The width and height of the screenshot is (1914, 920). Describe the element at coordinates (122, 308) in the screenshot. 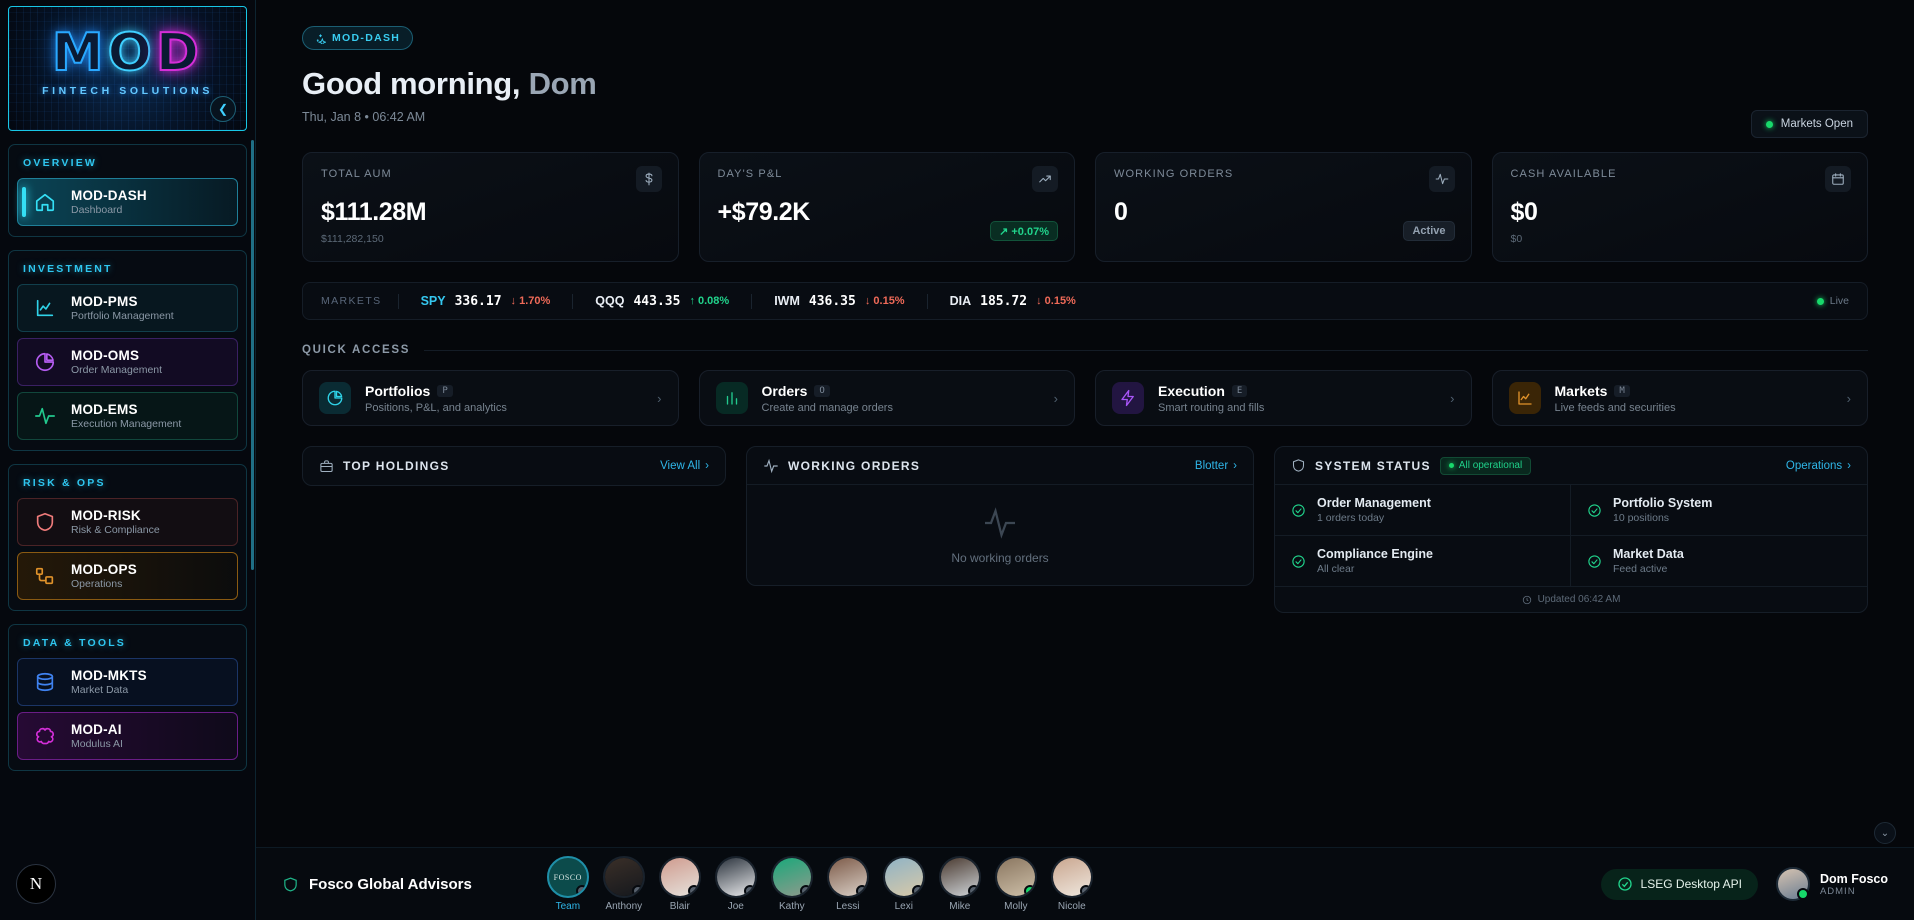

I see `sidebar-item-text: MOD-PMS Portfolio Management` at that location.